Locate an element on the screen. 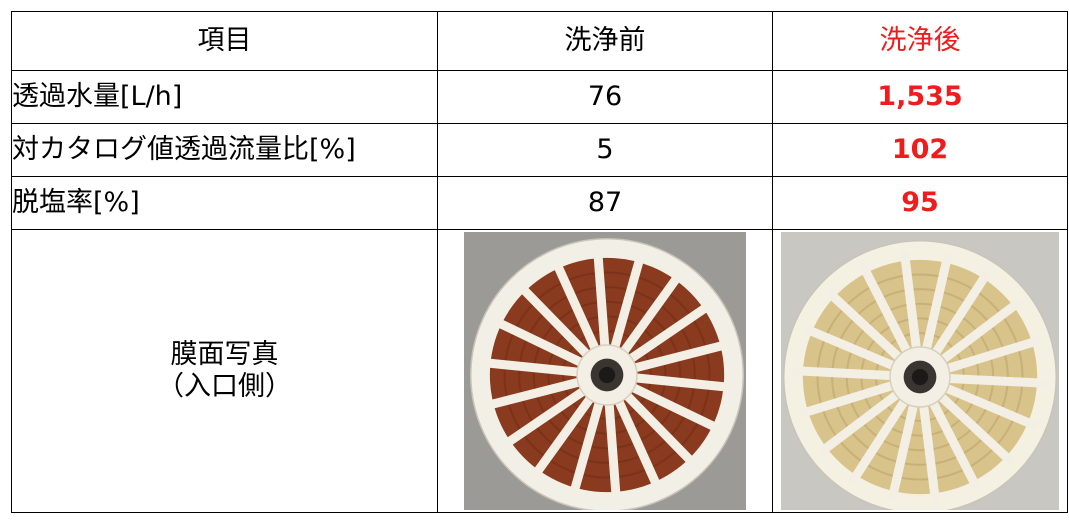 The image size is (1069, 529). row-label: 脱塩率[%] is located at coordinates (224, 203).